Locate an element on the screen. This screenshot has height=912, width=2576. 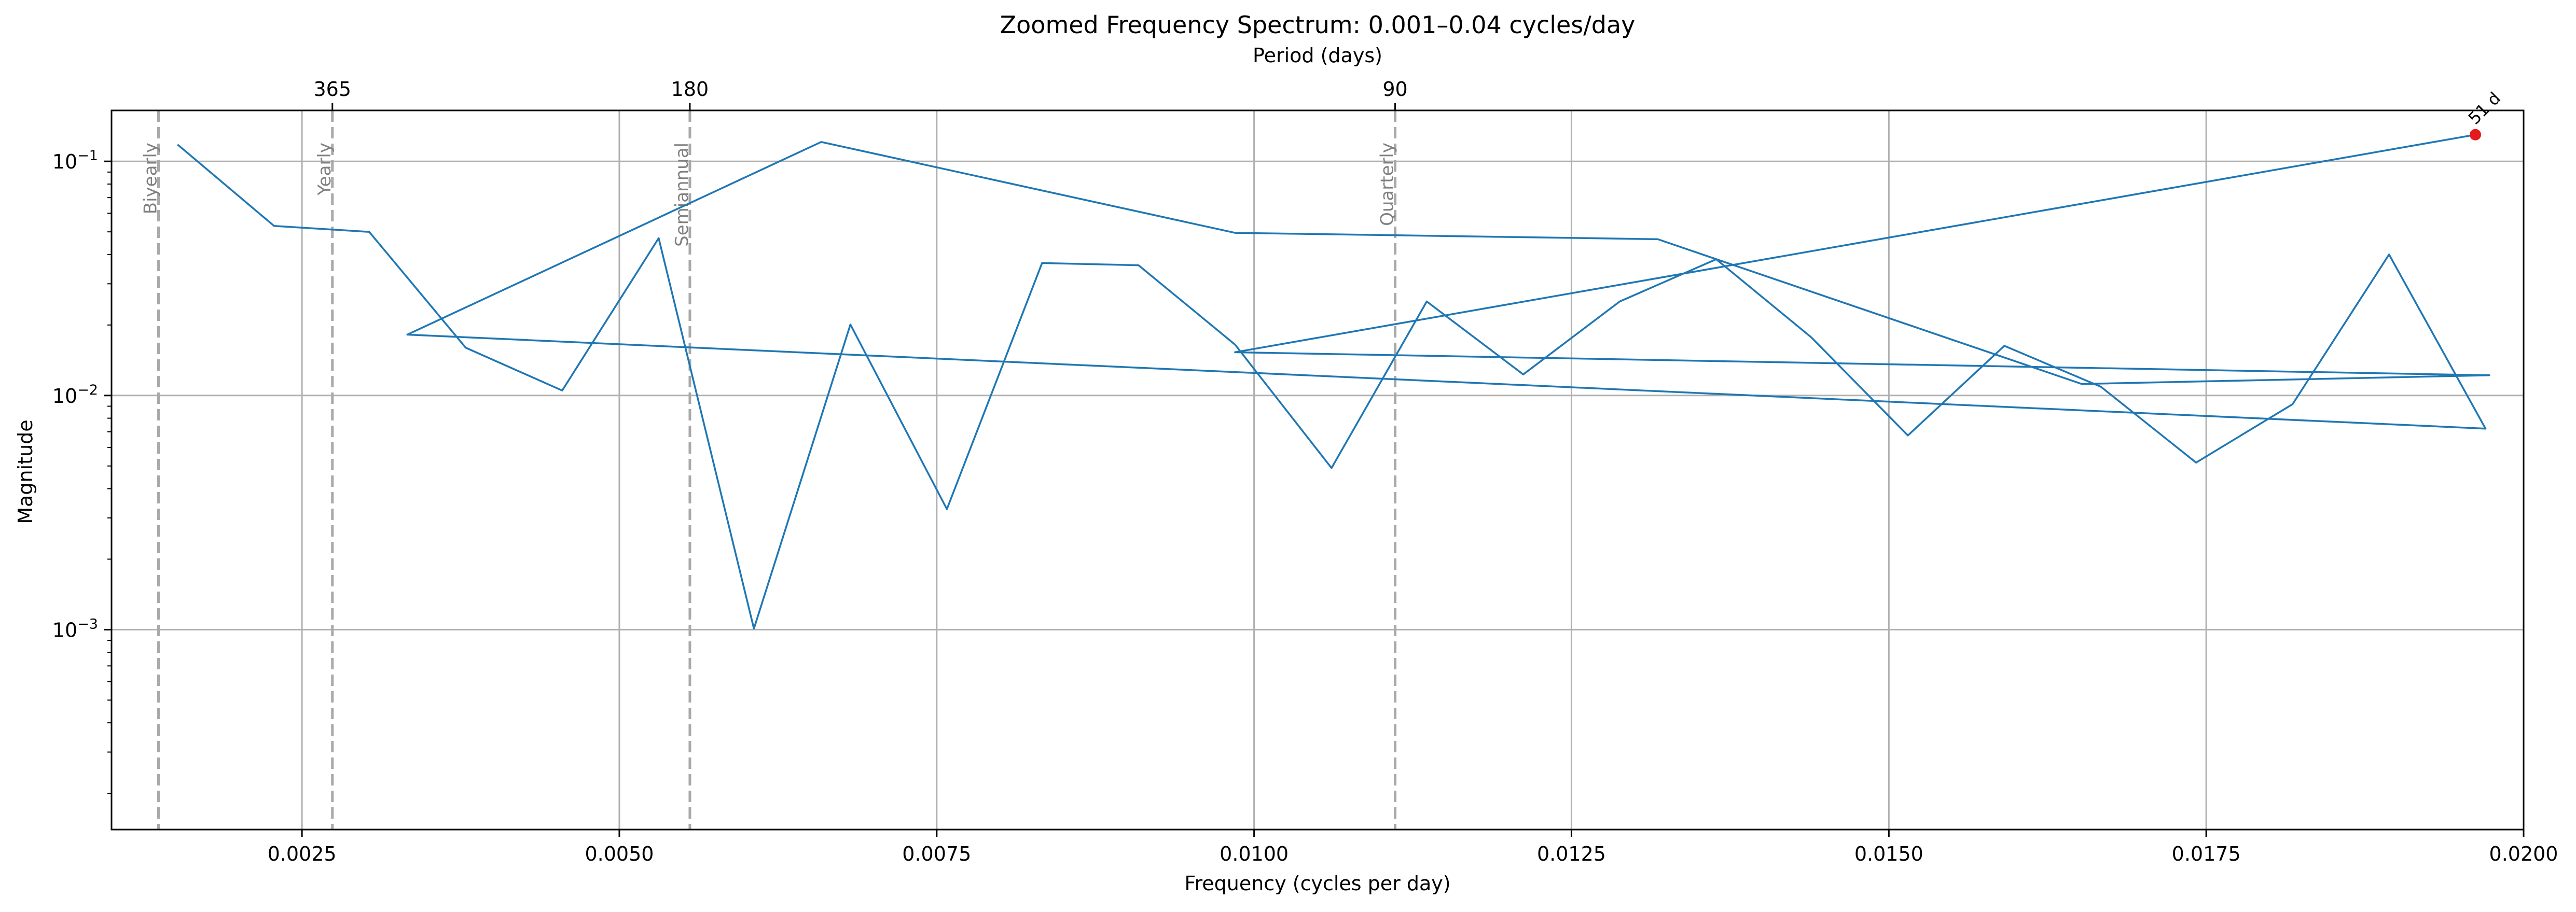
x-tick-label: 0.0050 is located at coordinates (619, 854).